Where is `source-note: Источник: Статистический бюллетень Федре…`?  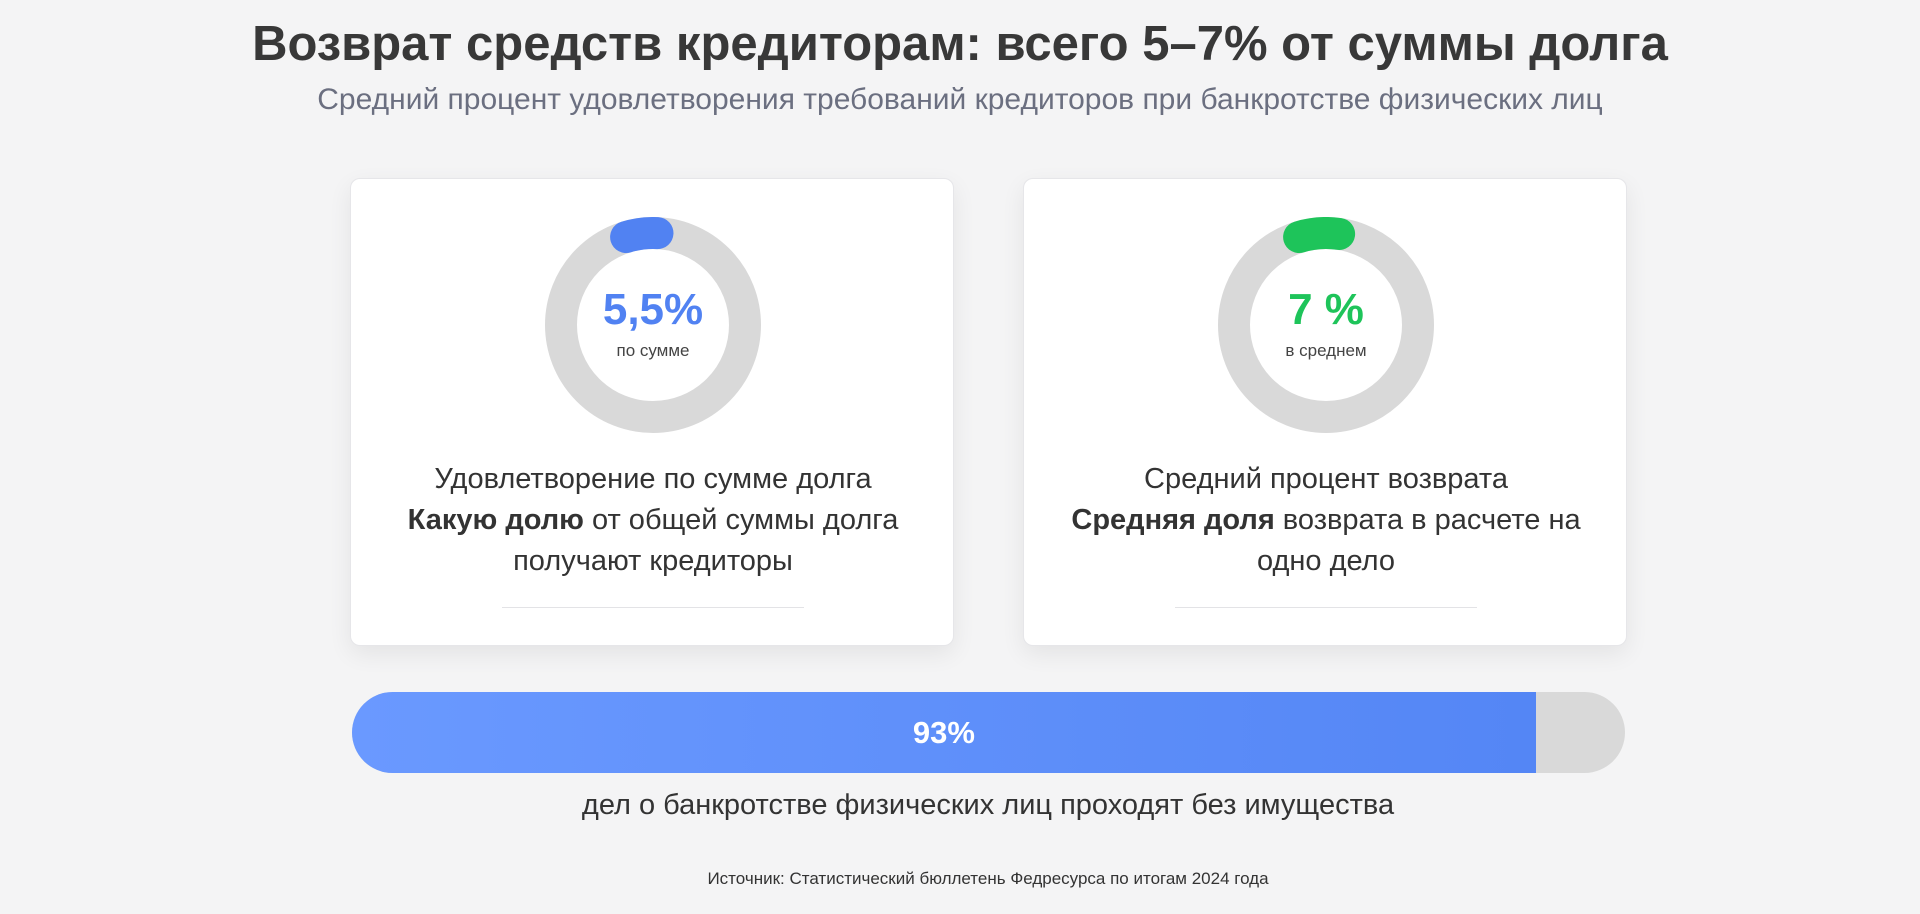
source-note: Источник: Статистический бюллетень Федре… is located at coordinates (988, 878).